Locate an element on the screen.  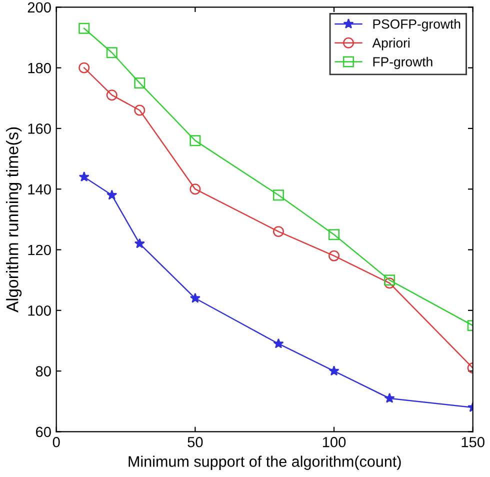
y-tick-label: 100 is located at coordinates (39, 310).